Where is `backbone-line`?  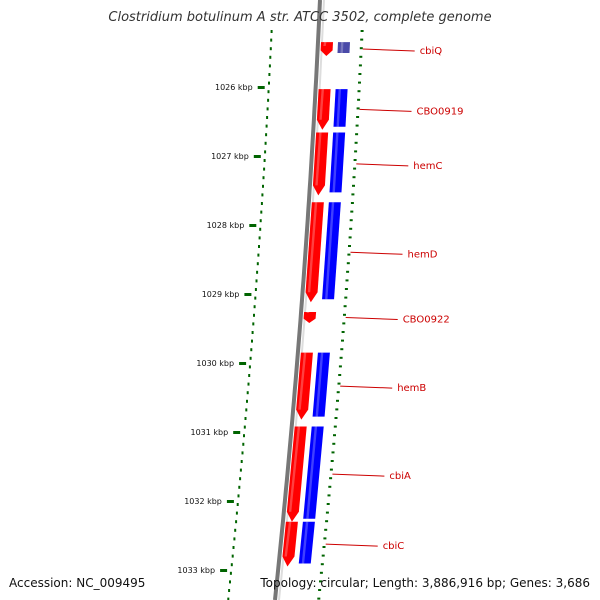
backbone-line is located at coordinates (297, 300).